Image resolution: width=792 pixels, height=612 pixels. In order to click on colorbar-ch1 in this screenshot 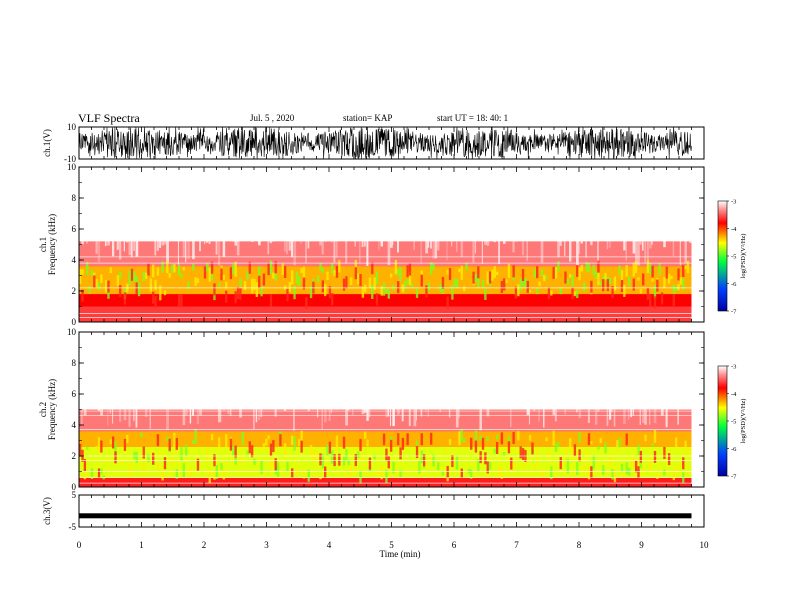, I will do `click(722, 256)`.